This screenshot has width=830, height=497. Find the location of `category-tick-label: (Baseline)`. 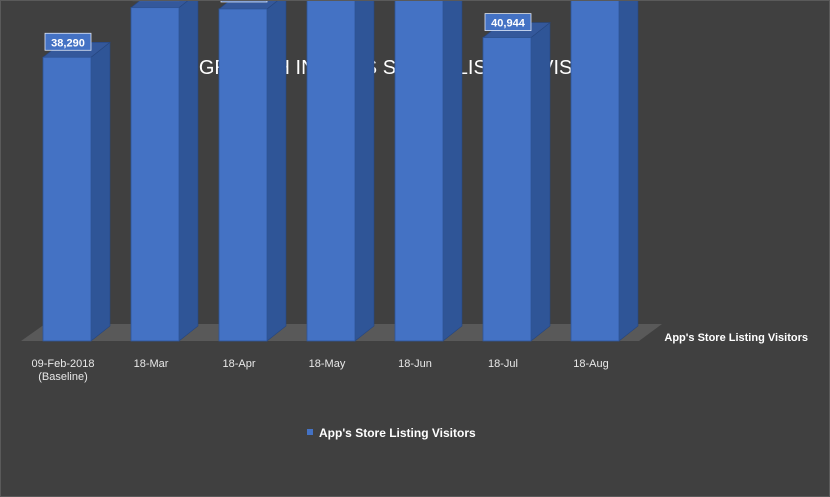

category-tick-label: (Baseline) is located at coordinates (63, 377).